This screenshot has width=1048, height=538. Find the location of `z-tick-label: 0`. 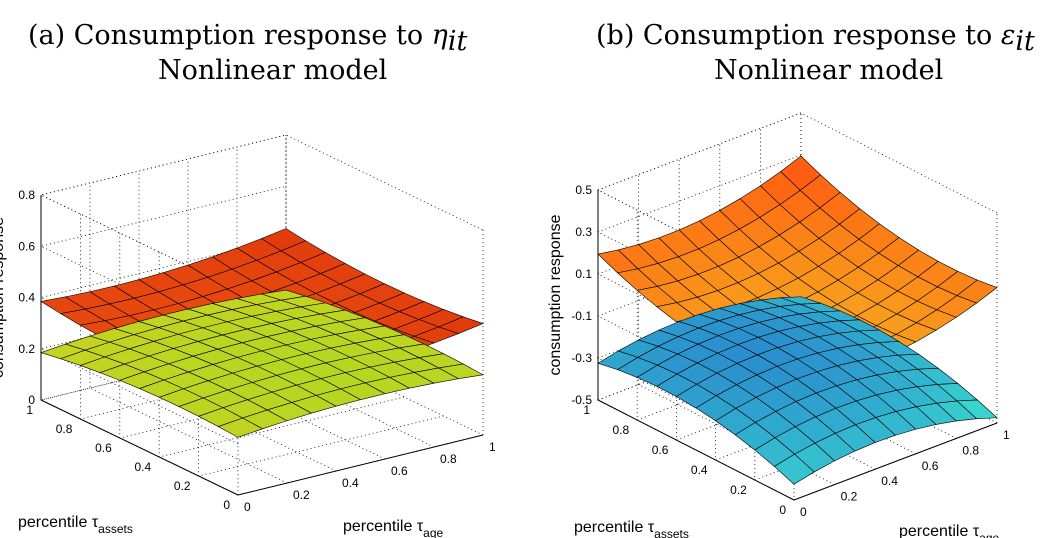

z-tick-label: 0 is located at coordinates (31, 400).